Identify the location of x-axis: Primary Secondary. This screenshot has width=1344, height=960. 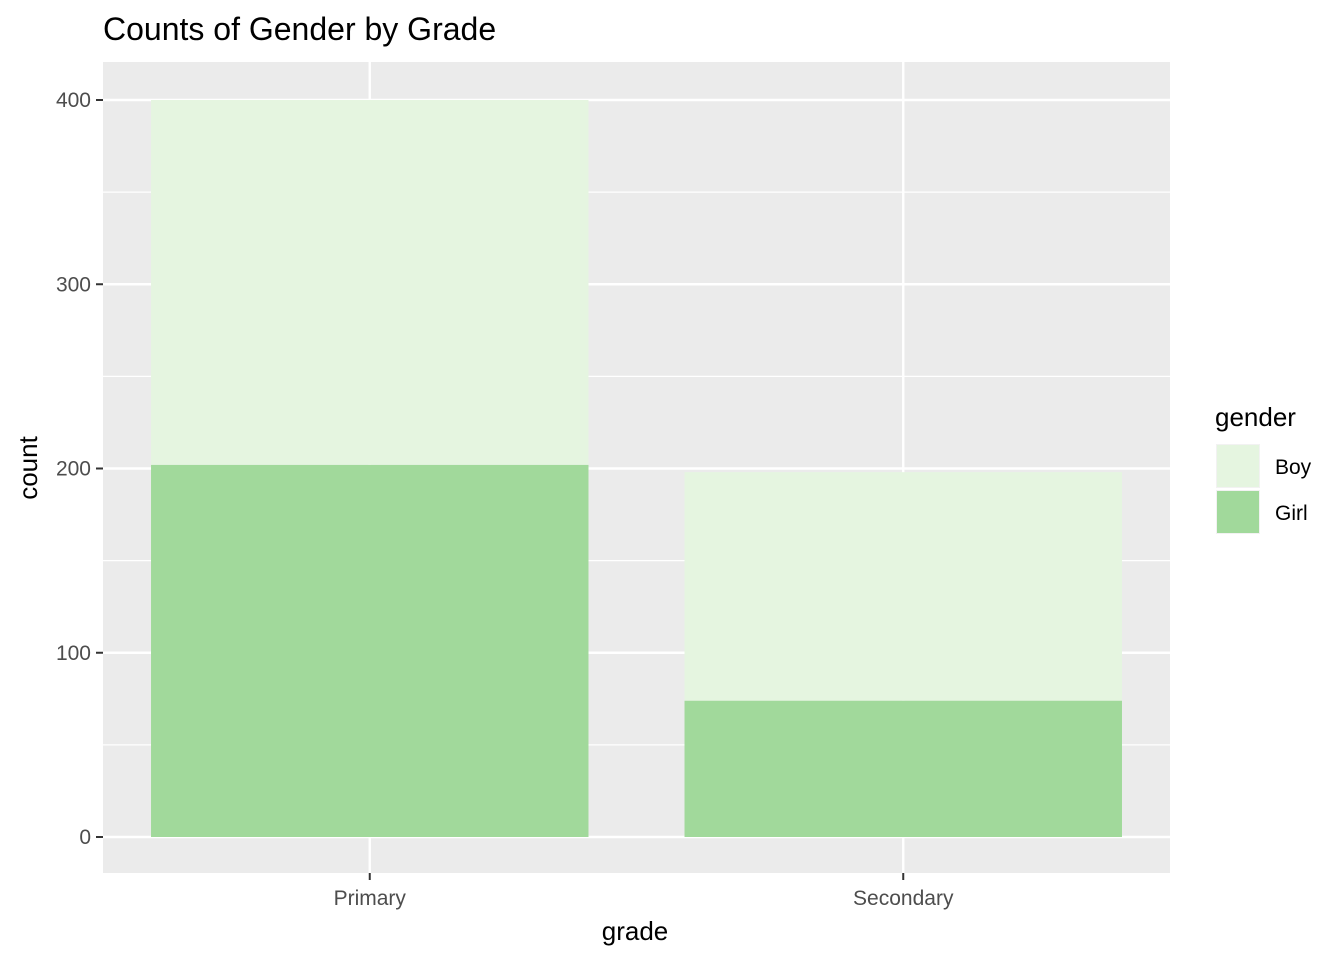
(644, 891).